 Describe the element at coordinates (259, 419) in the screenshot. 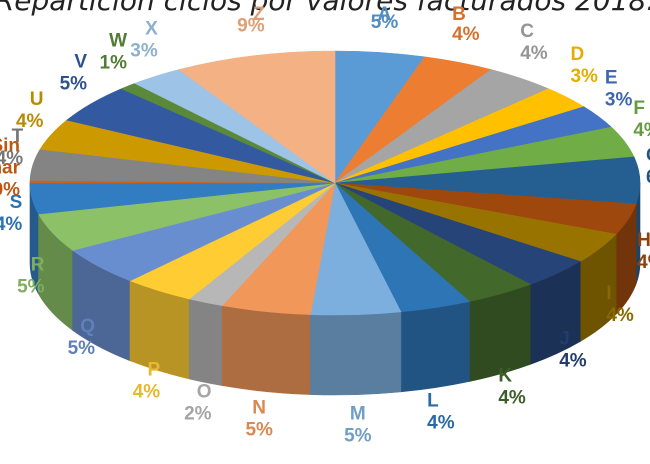

I see `pie-label-n: N 5%` at that location.